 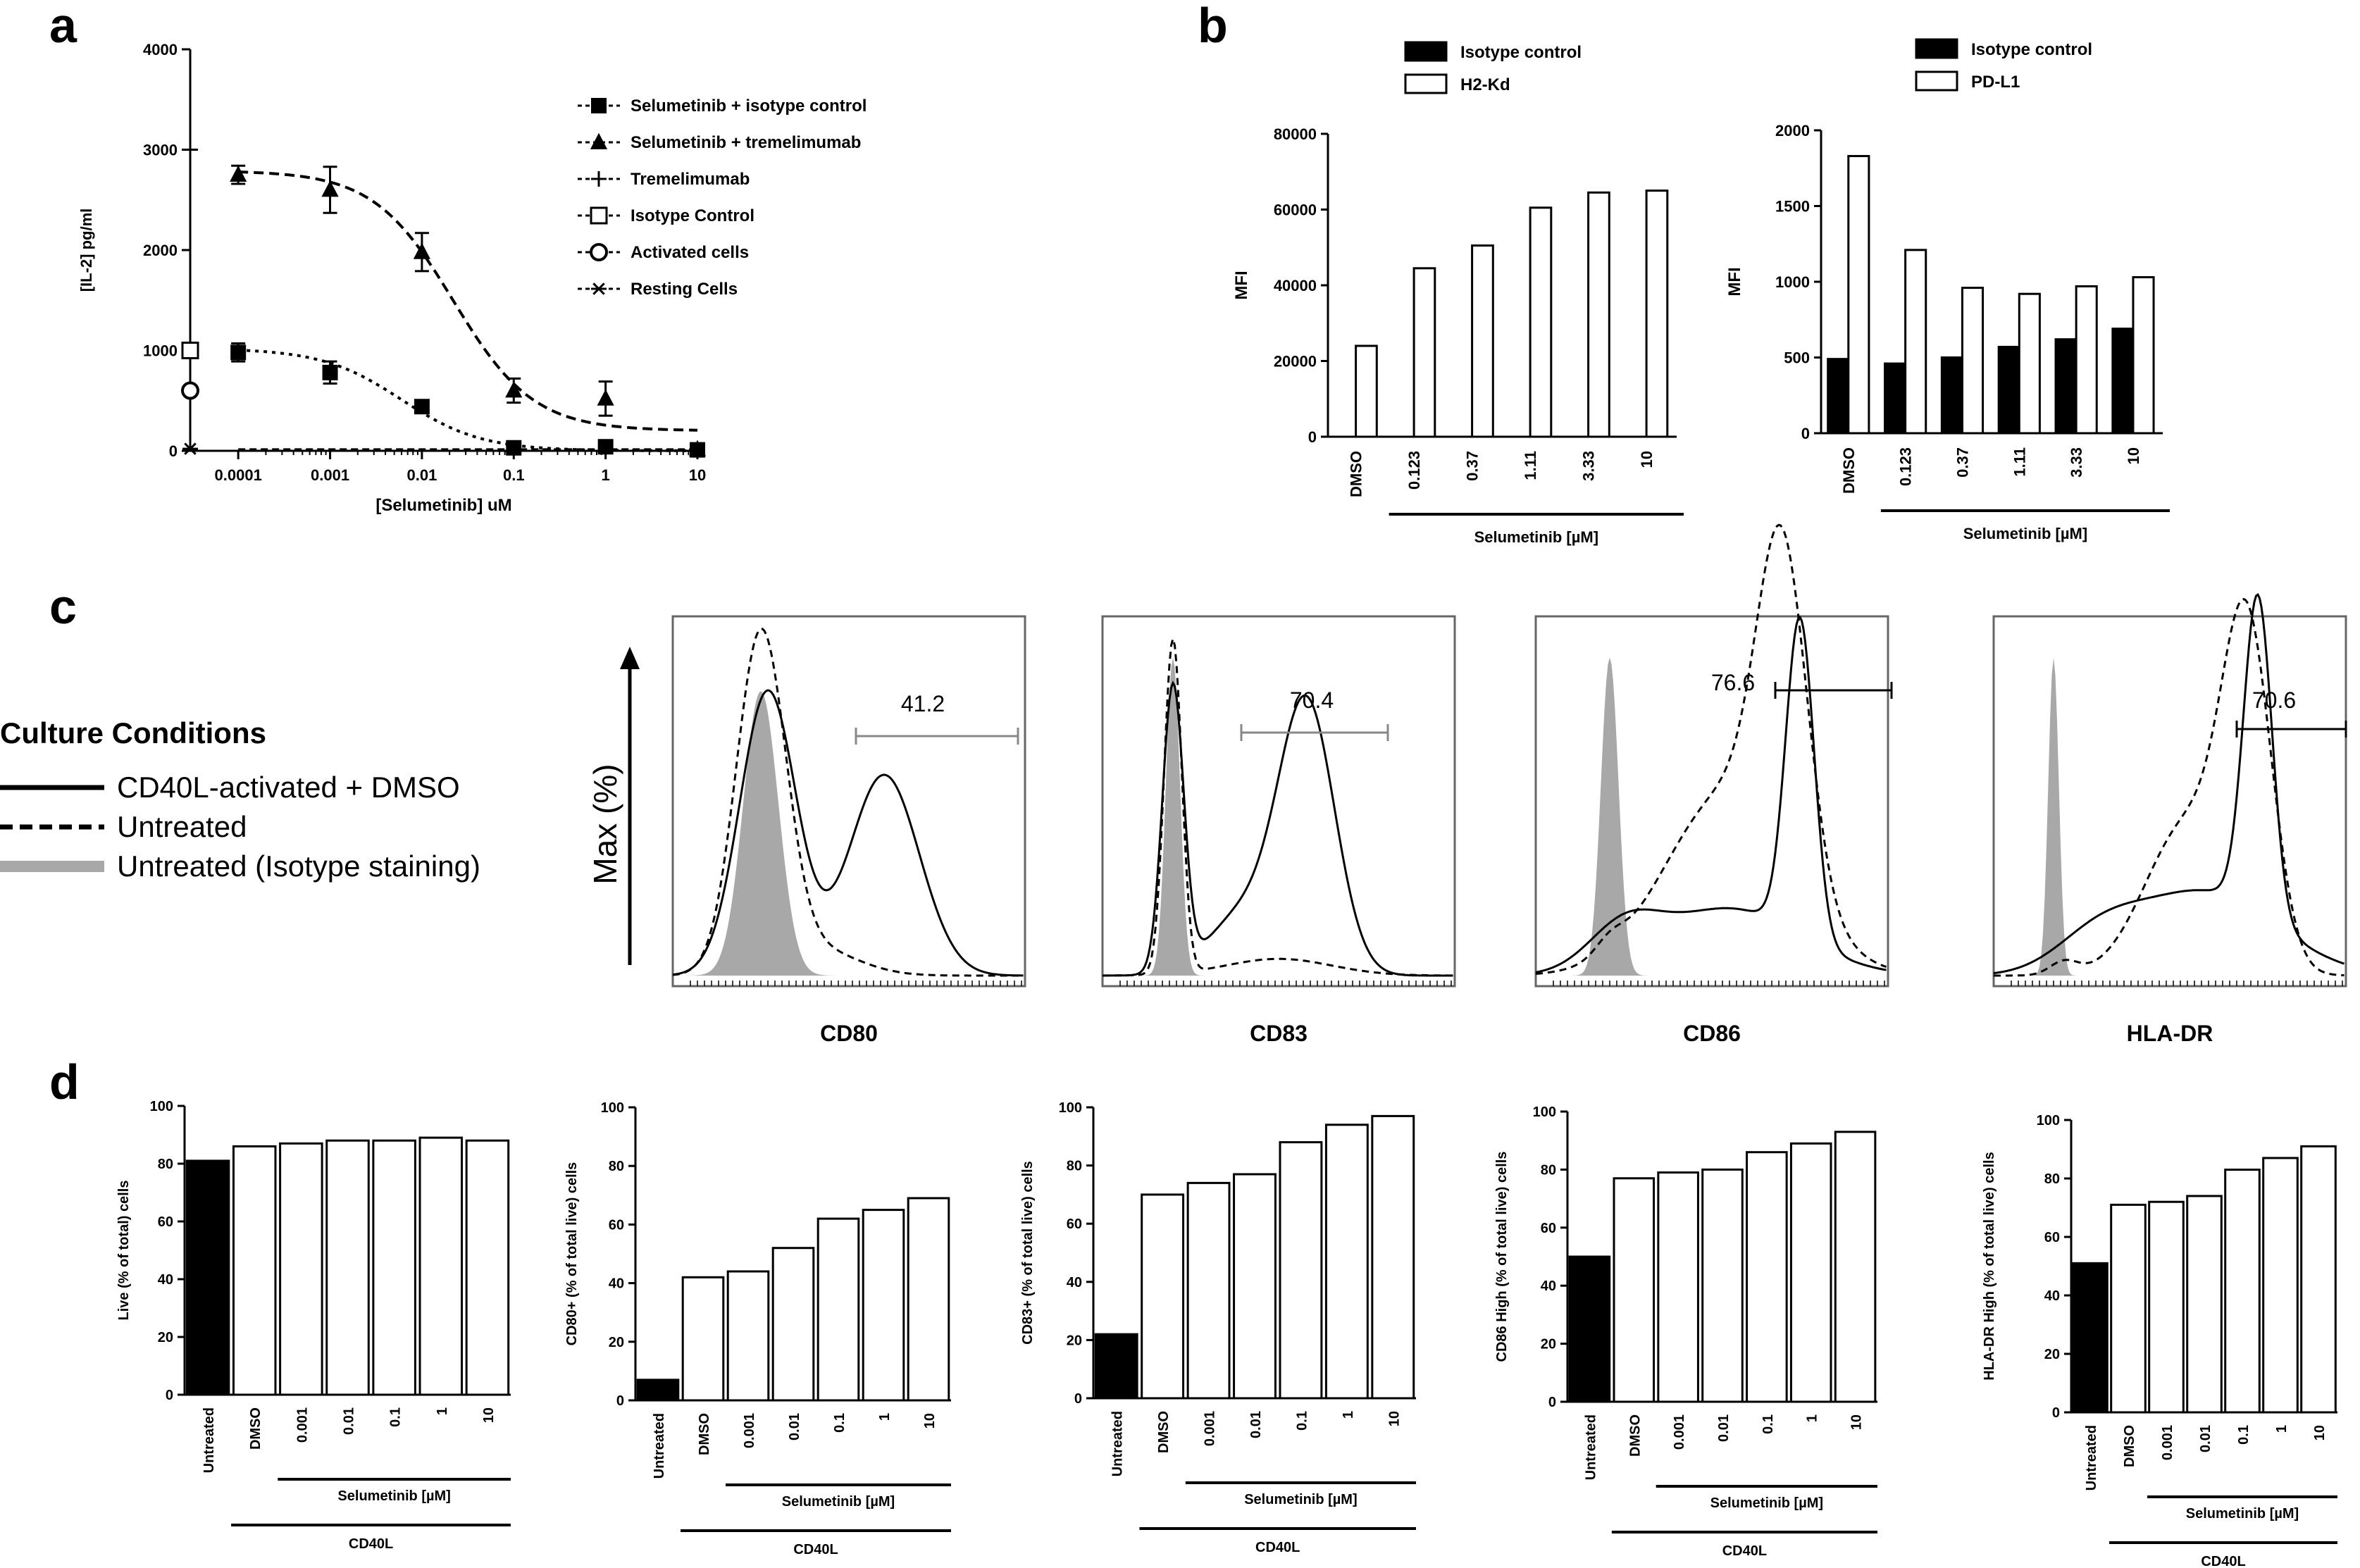 What do you see at coordinates (1936, 81) in the screenshot?
I see `legend-swatch` at bounding box center [1936, 81].